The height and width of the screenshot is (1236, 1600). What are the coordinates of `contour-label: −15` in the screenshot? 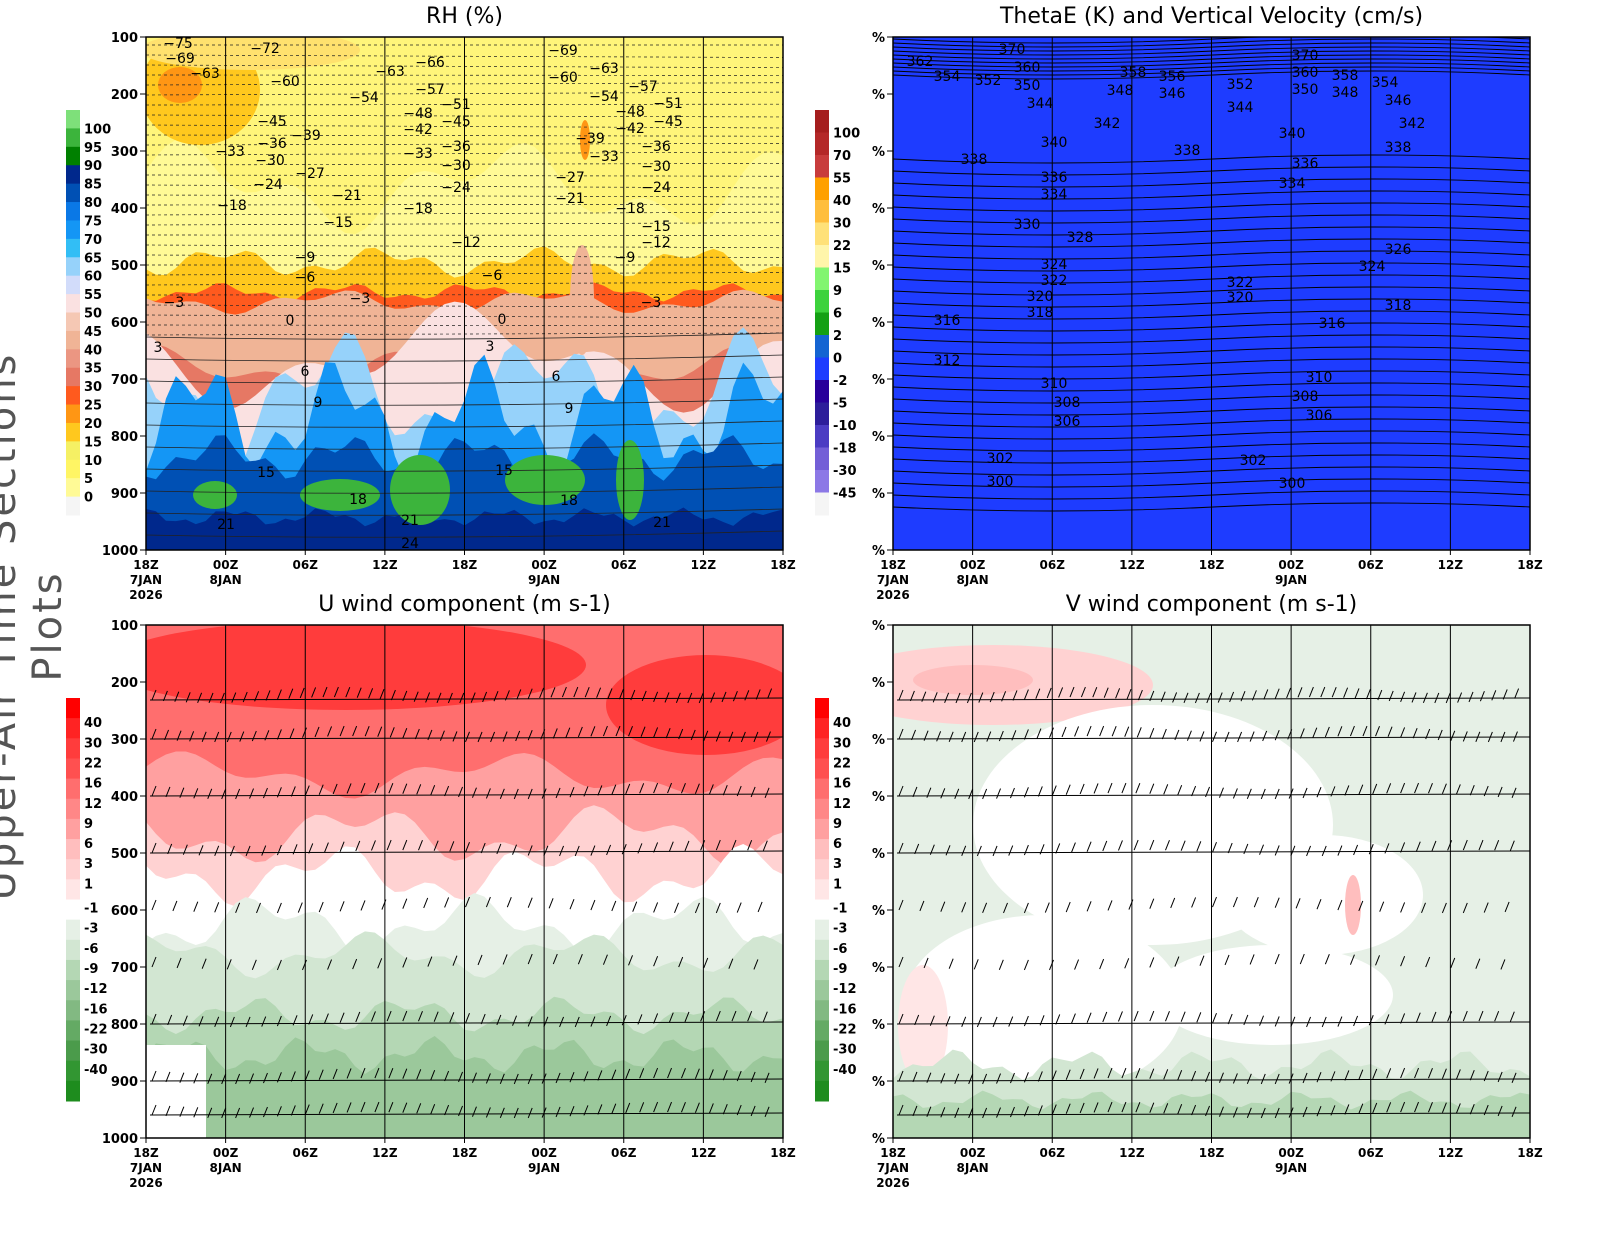 It's located at (656, 227).